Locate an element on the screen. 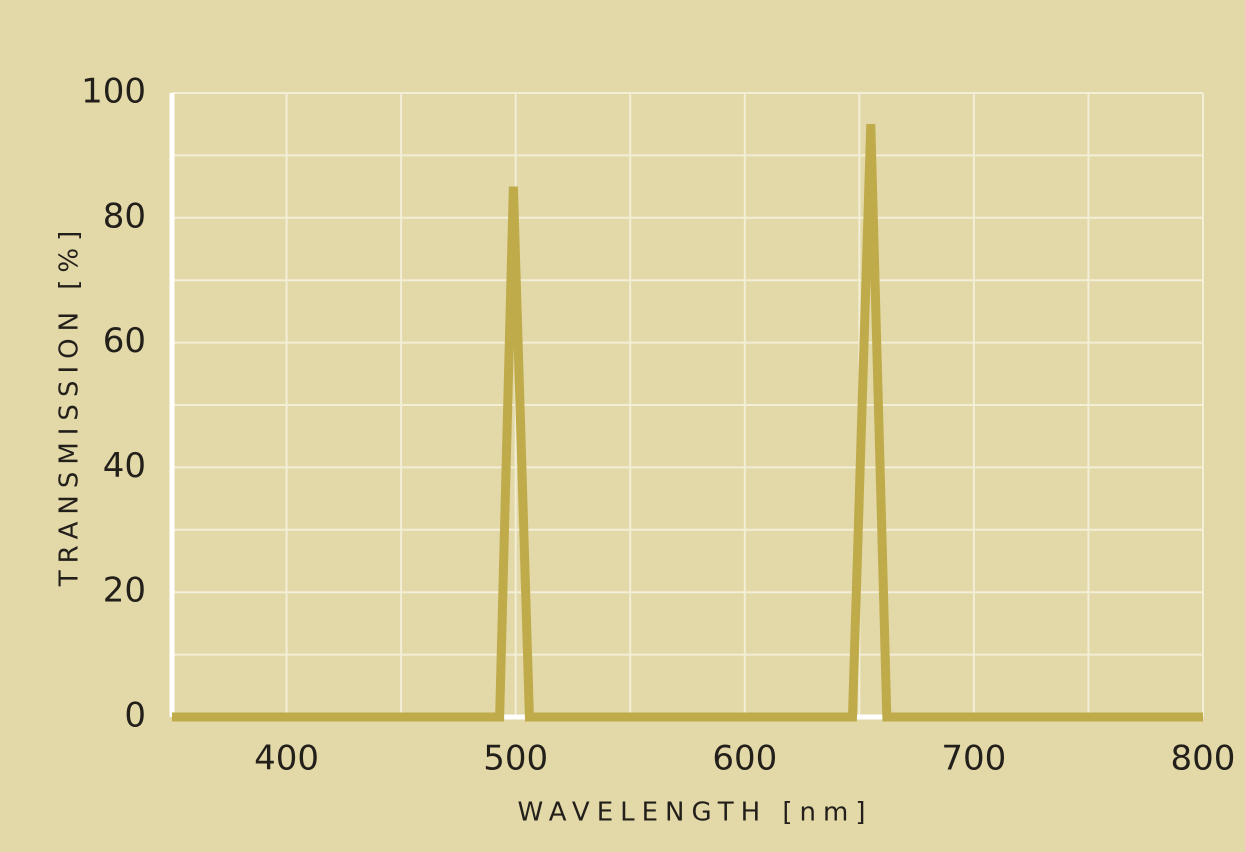 This screenshot has height=852, width=1245. y-tick-label: 40 is located at coordinates (124, 466).